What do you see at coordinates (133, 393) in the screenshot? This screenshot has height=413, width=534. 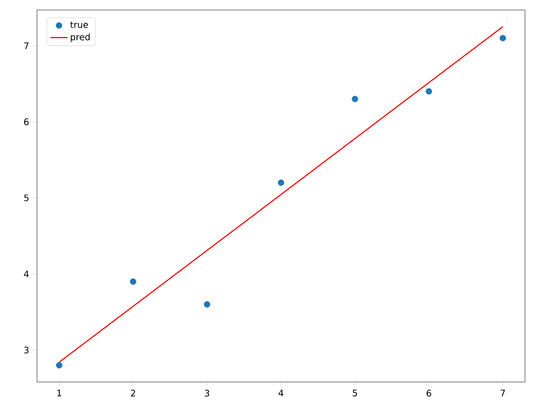 I see `x-tick-label: 2` at bounding box center [133, 393].